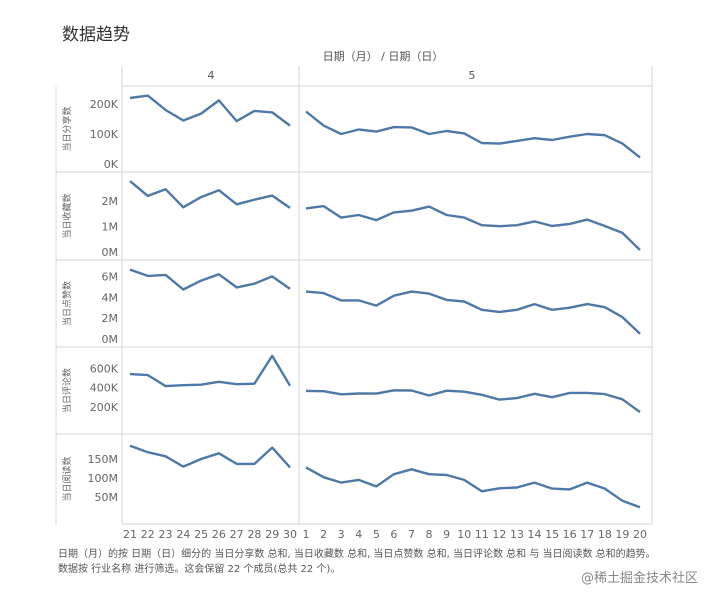 This screenshot has width=720, height=601. I want to click on y-tick-label: 6M, so click(110, 276).